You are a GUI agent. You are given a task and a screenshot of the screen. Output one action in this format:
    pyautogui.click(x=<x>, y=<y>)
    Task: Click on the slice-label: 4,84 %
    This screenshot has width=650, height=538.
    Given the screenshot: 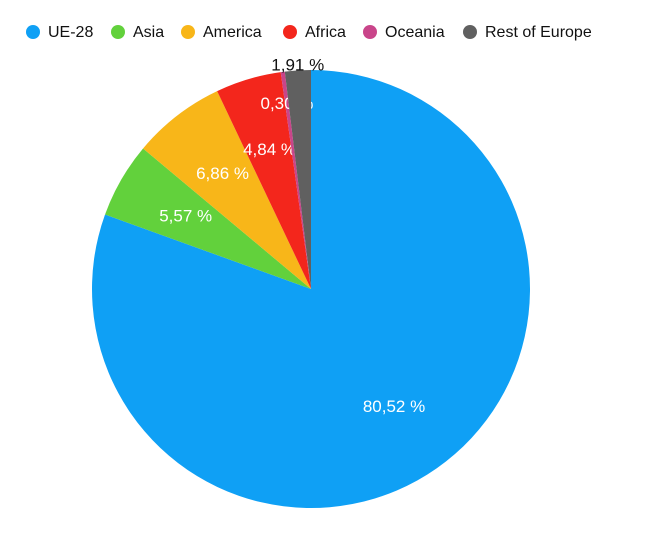 What is the action you would take?
    pyautogui.click(x=269, y=149)
    